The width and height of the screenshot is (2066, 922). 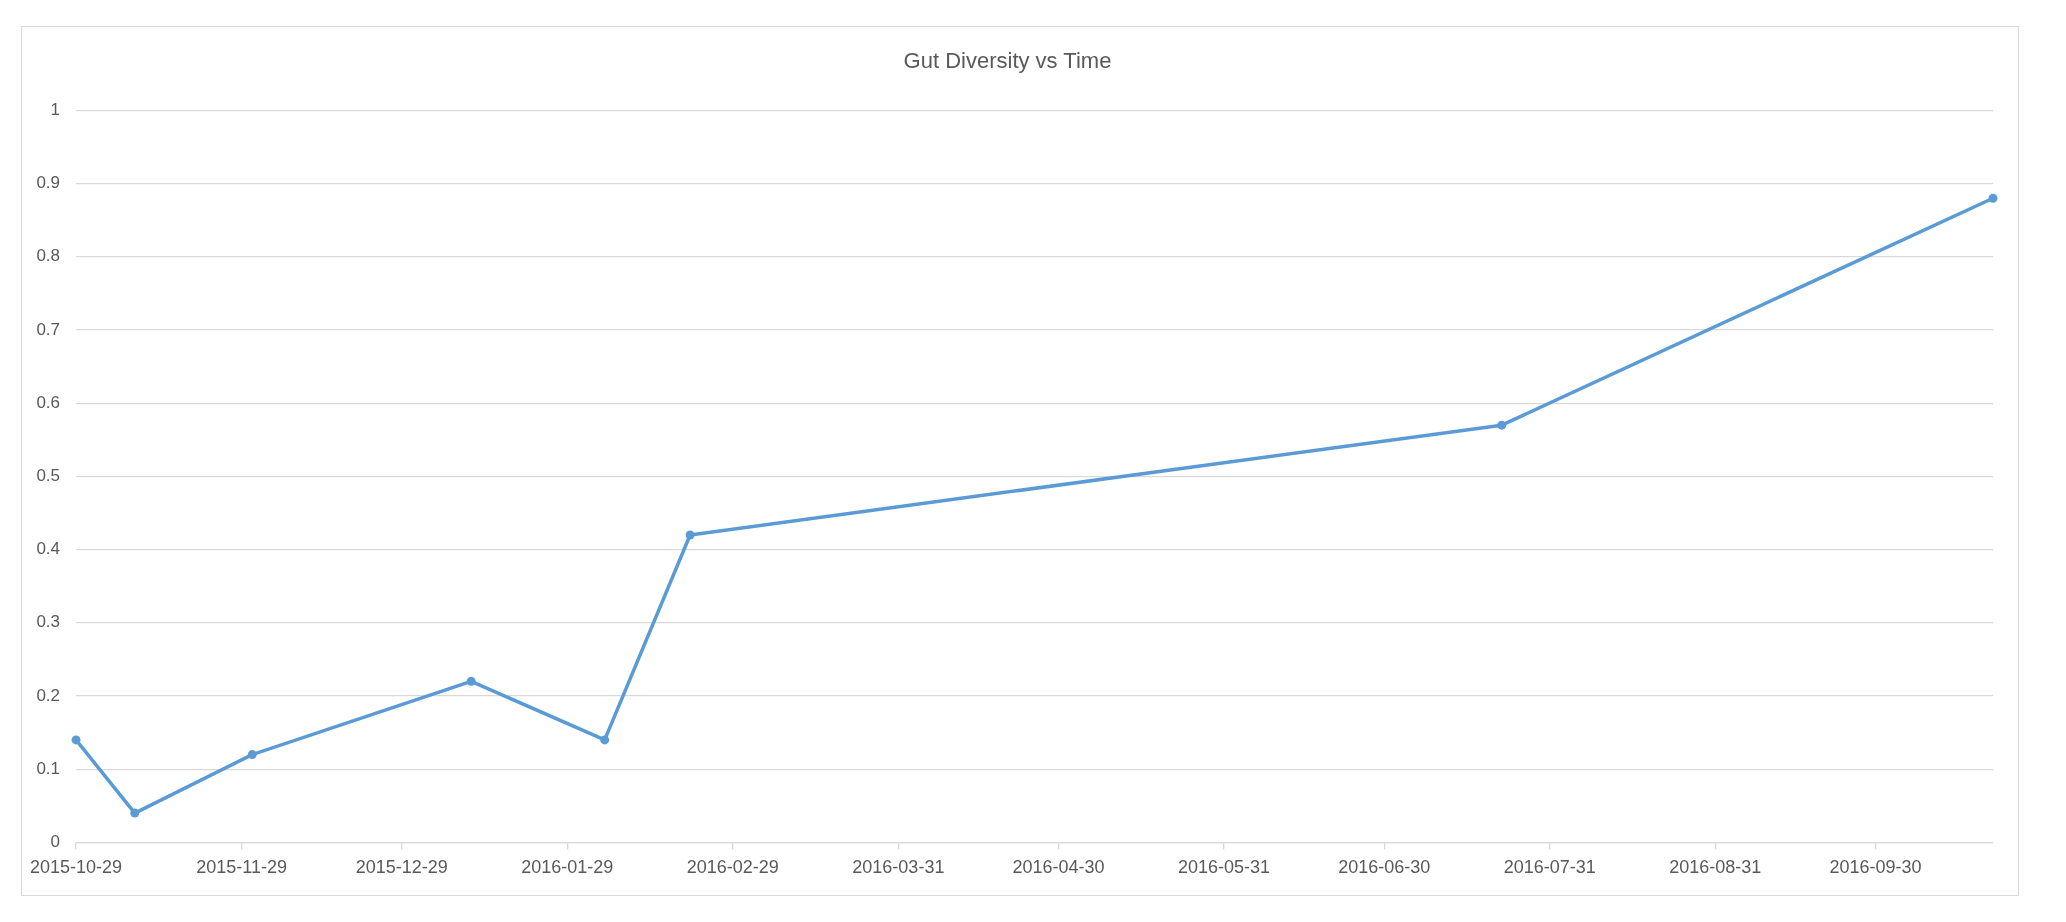 I want to click on x-tick-label: 2016-07-31, so click(x=1549, y=867).